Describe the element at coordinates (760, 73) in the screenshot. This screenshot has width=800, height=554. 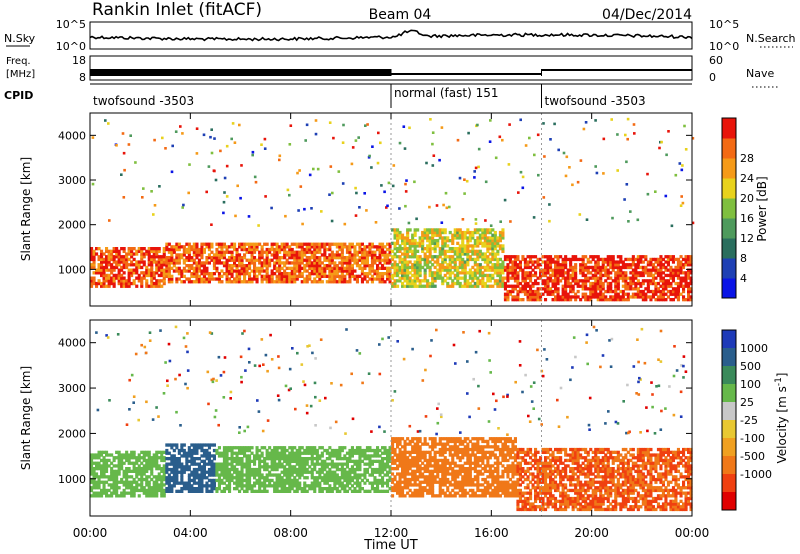
I see `nave-label: Nave` at that location.